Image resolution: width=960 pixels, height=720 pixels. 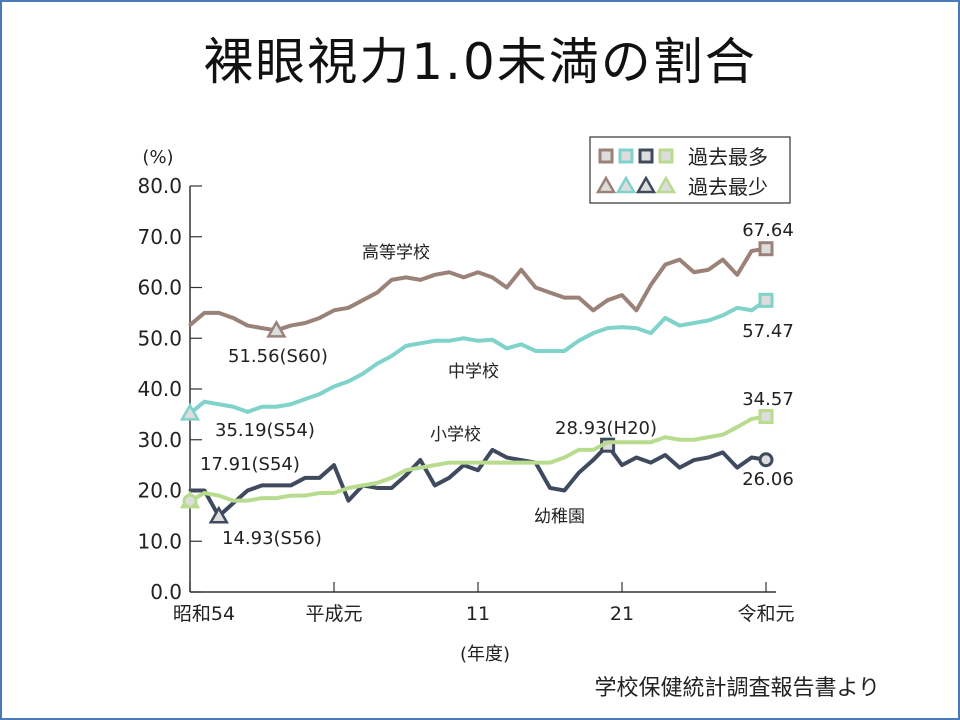 I want to click on min-marker-hs, so click(x=276, y=328).